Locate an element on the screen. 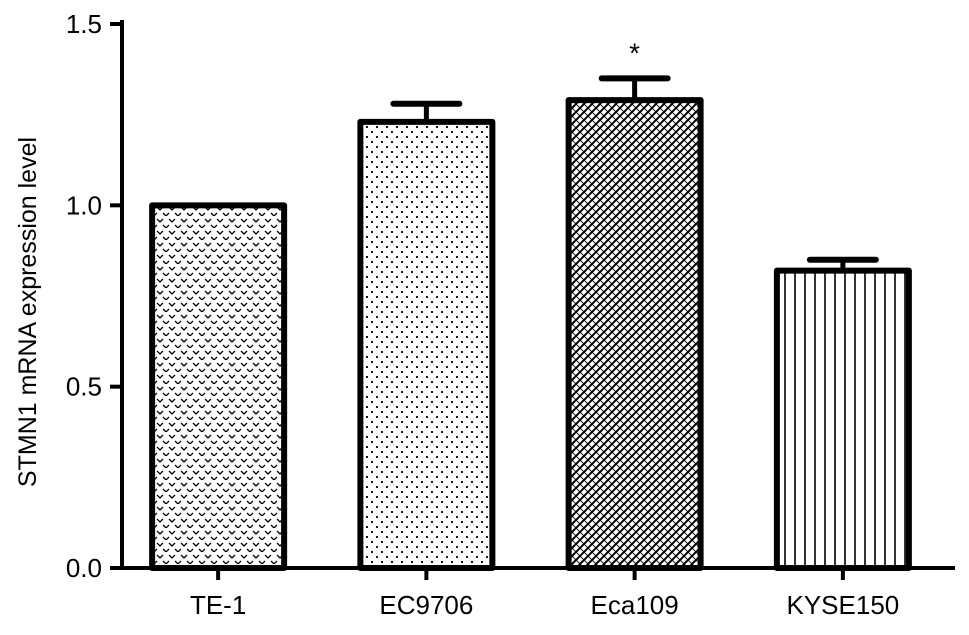 Image resolution: width=969 pixels, height=635 pixels. y-axis-title-layer: STMN1 mRNA expression level is located at coordinates (28, 312).